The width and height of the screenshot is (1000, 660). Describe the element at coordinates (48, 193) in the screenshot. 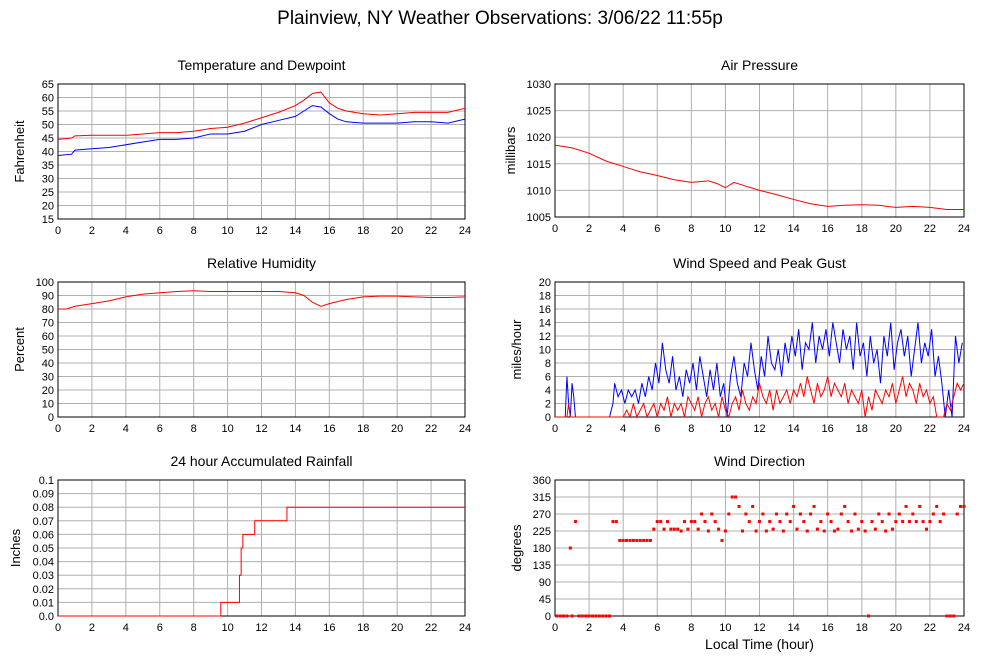

I see `y-tick-label: 25` at that location.